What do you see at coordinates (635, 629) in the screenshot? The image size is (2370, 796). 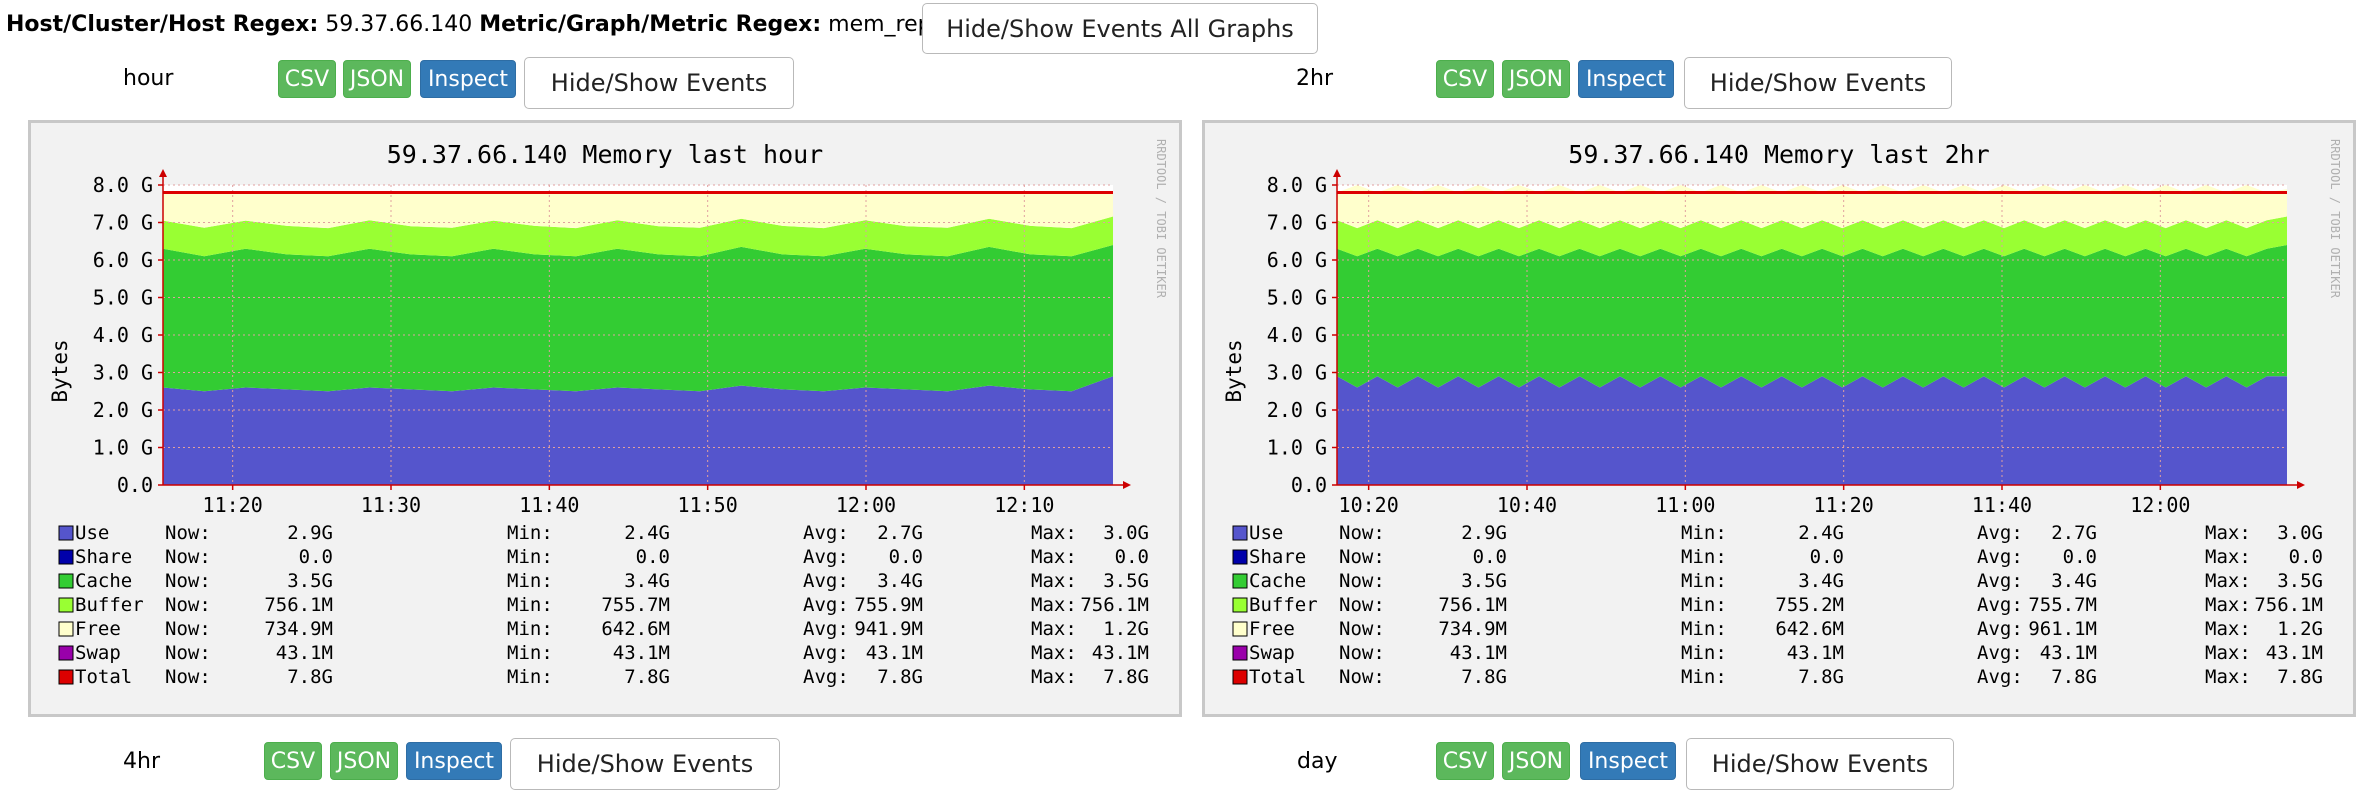 I see `legend-min: 642.6M` at bounding box center [635, 629].